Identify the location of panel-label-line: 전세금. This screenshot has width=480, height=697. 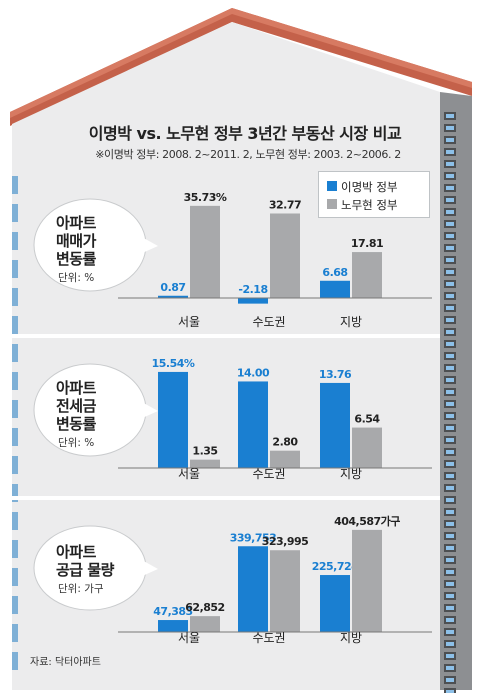
(76, 406).